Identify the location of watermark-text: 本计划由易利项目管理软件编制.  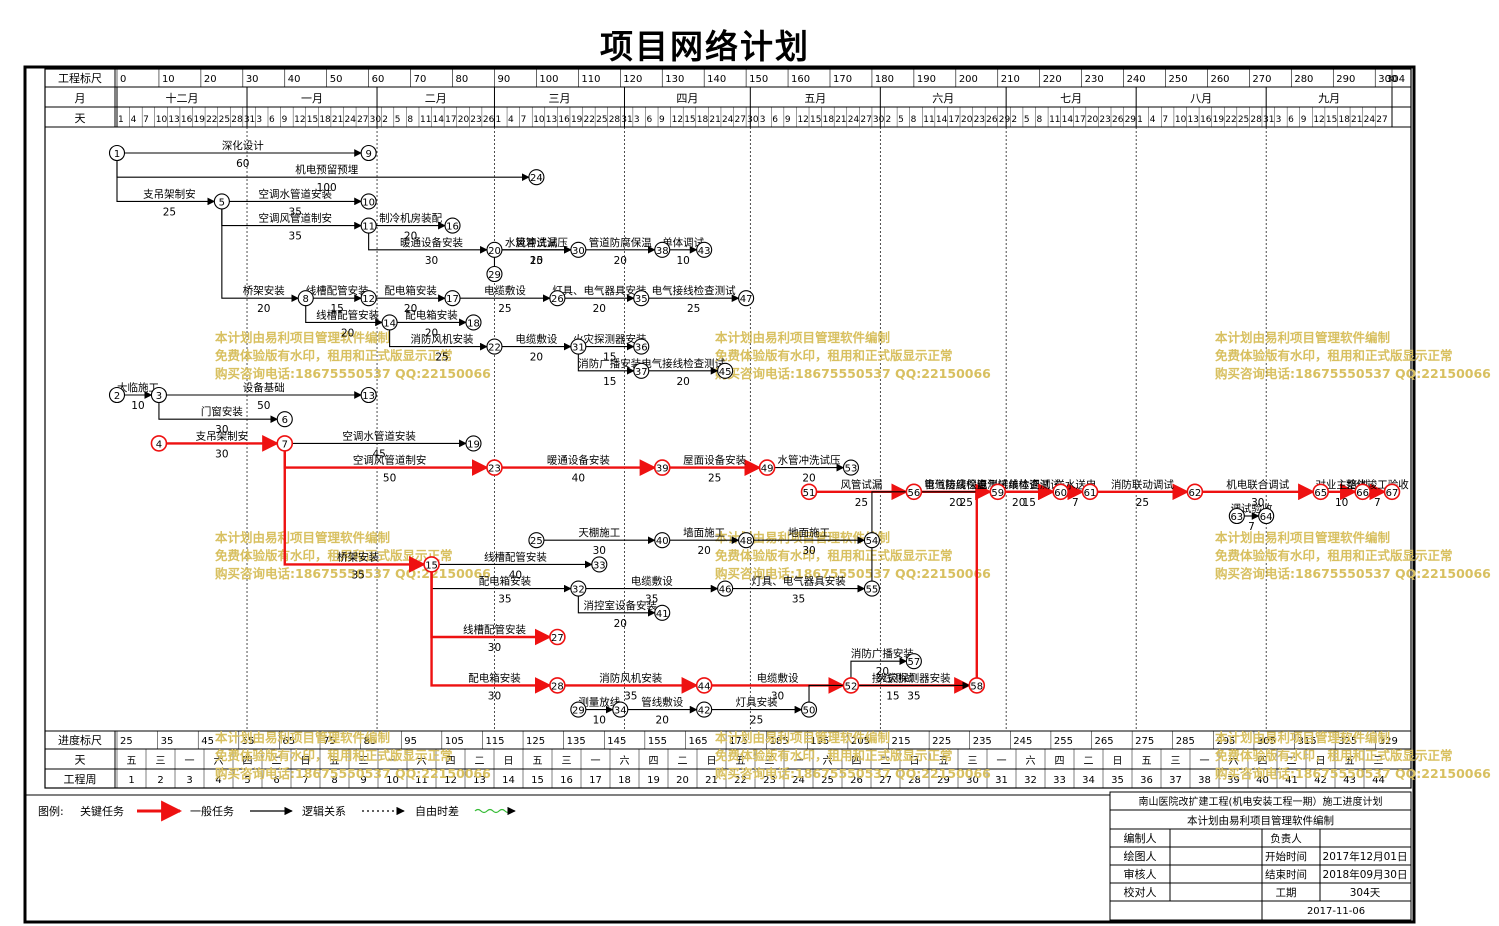
(1302, 337).